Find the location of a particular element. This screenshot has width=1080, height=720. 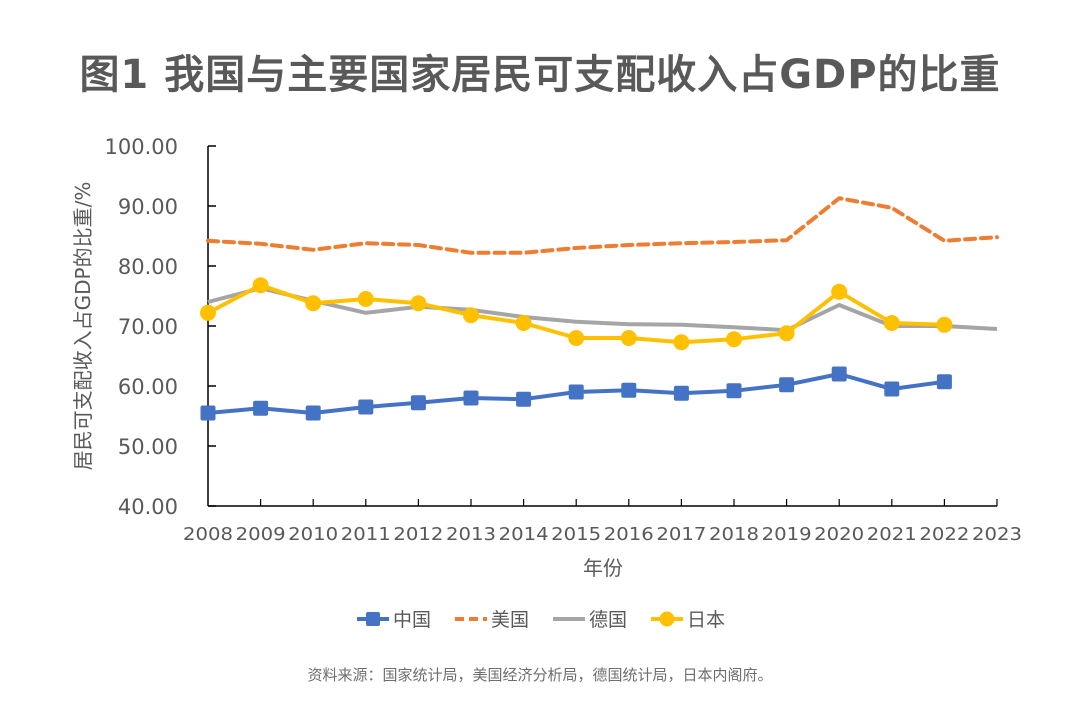

legend-label: 德国 is located at coordinates (608, 620).